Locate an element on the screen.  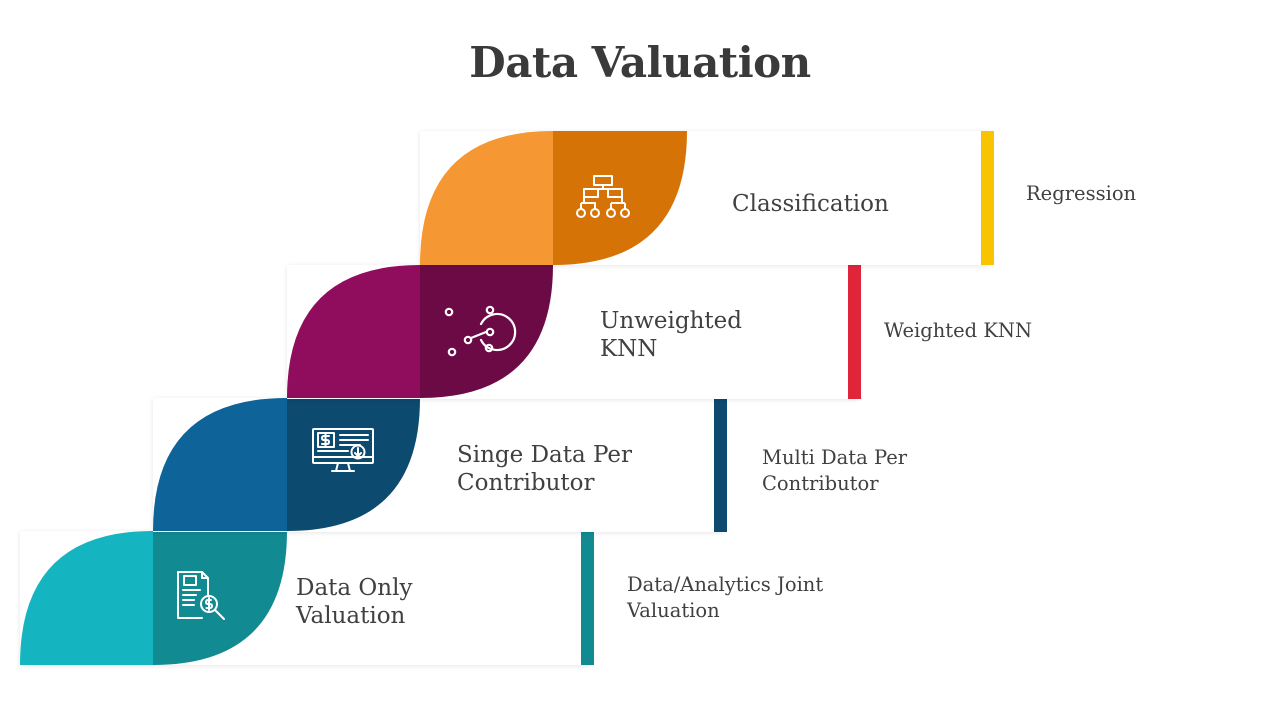
step-label-data-only: Data Only Valuation is located at coordinates (354, 602).